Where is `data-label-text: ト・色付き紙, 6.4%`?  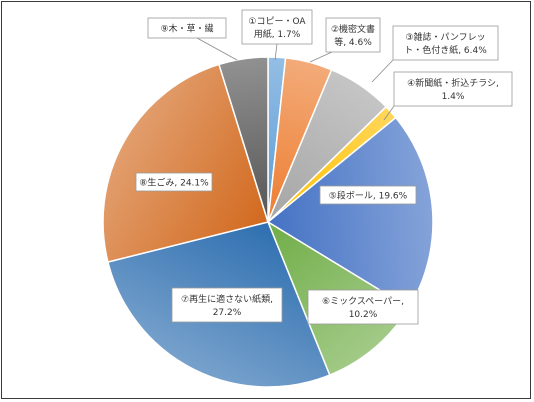 data-label-text: ト・色付き紙, 6.4% is located at coordinates (445, 50).